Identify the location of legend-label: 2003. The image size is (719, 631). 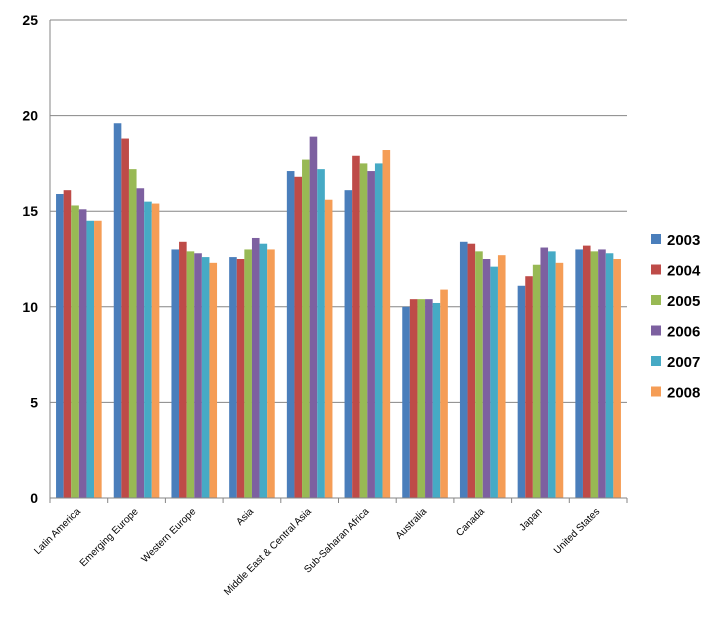
(683, 240).